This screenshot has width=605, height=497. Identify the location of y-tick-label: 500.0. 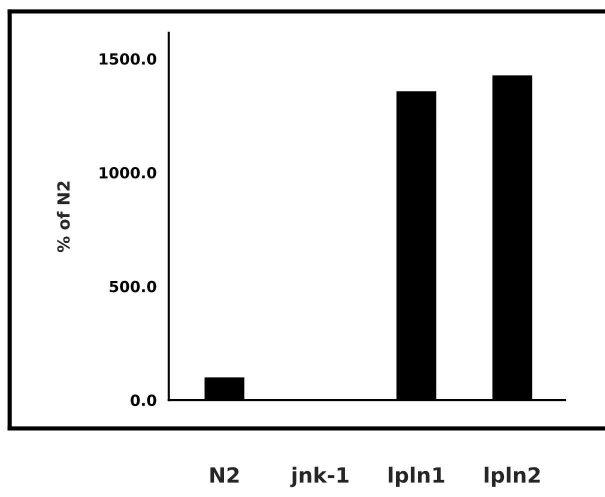
(133, 286).